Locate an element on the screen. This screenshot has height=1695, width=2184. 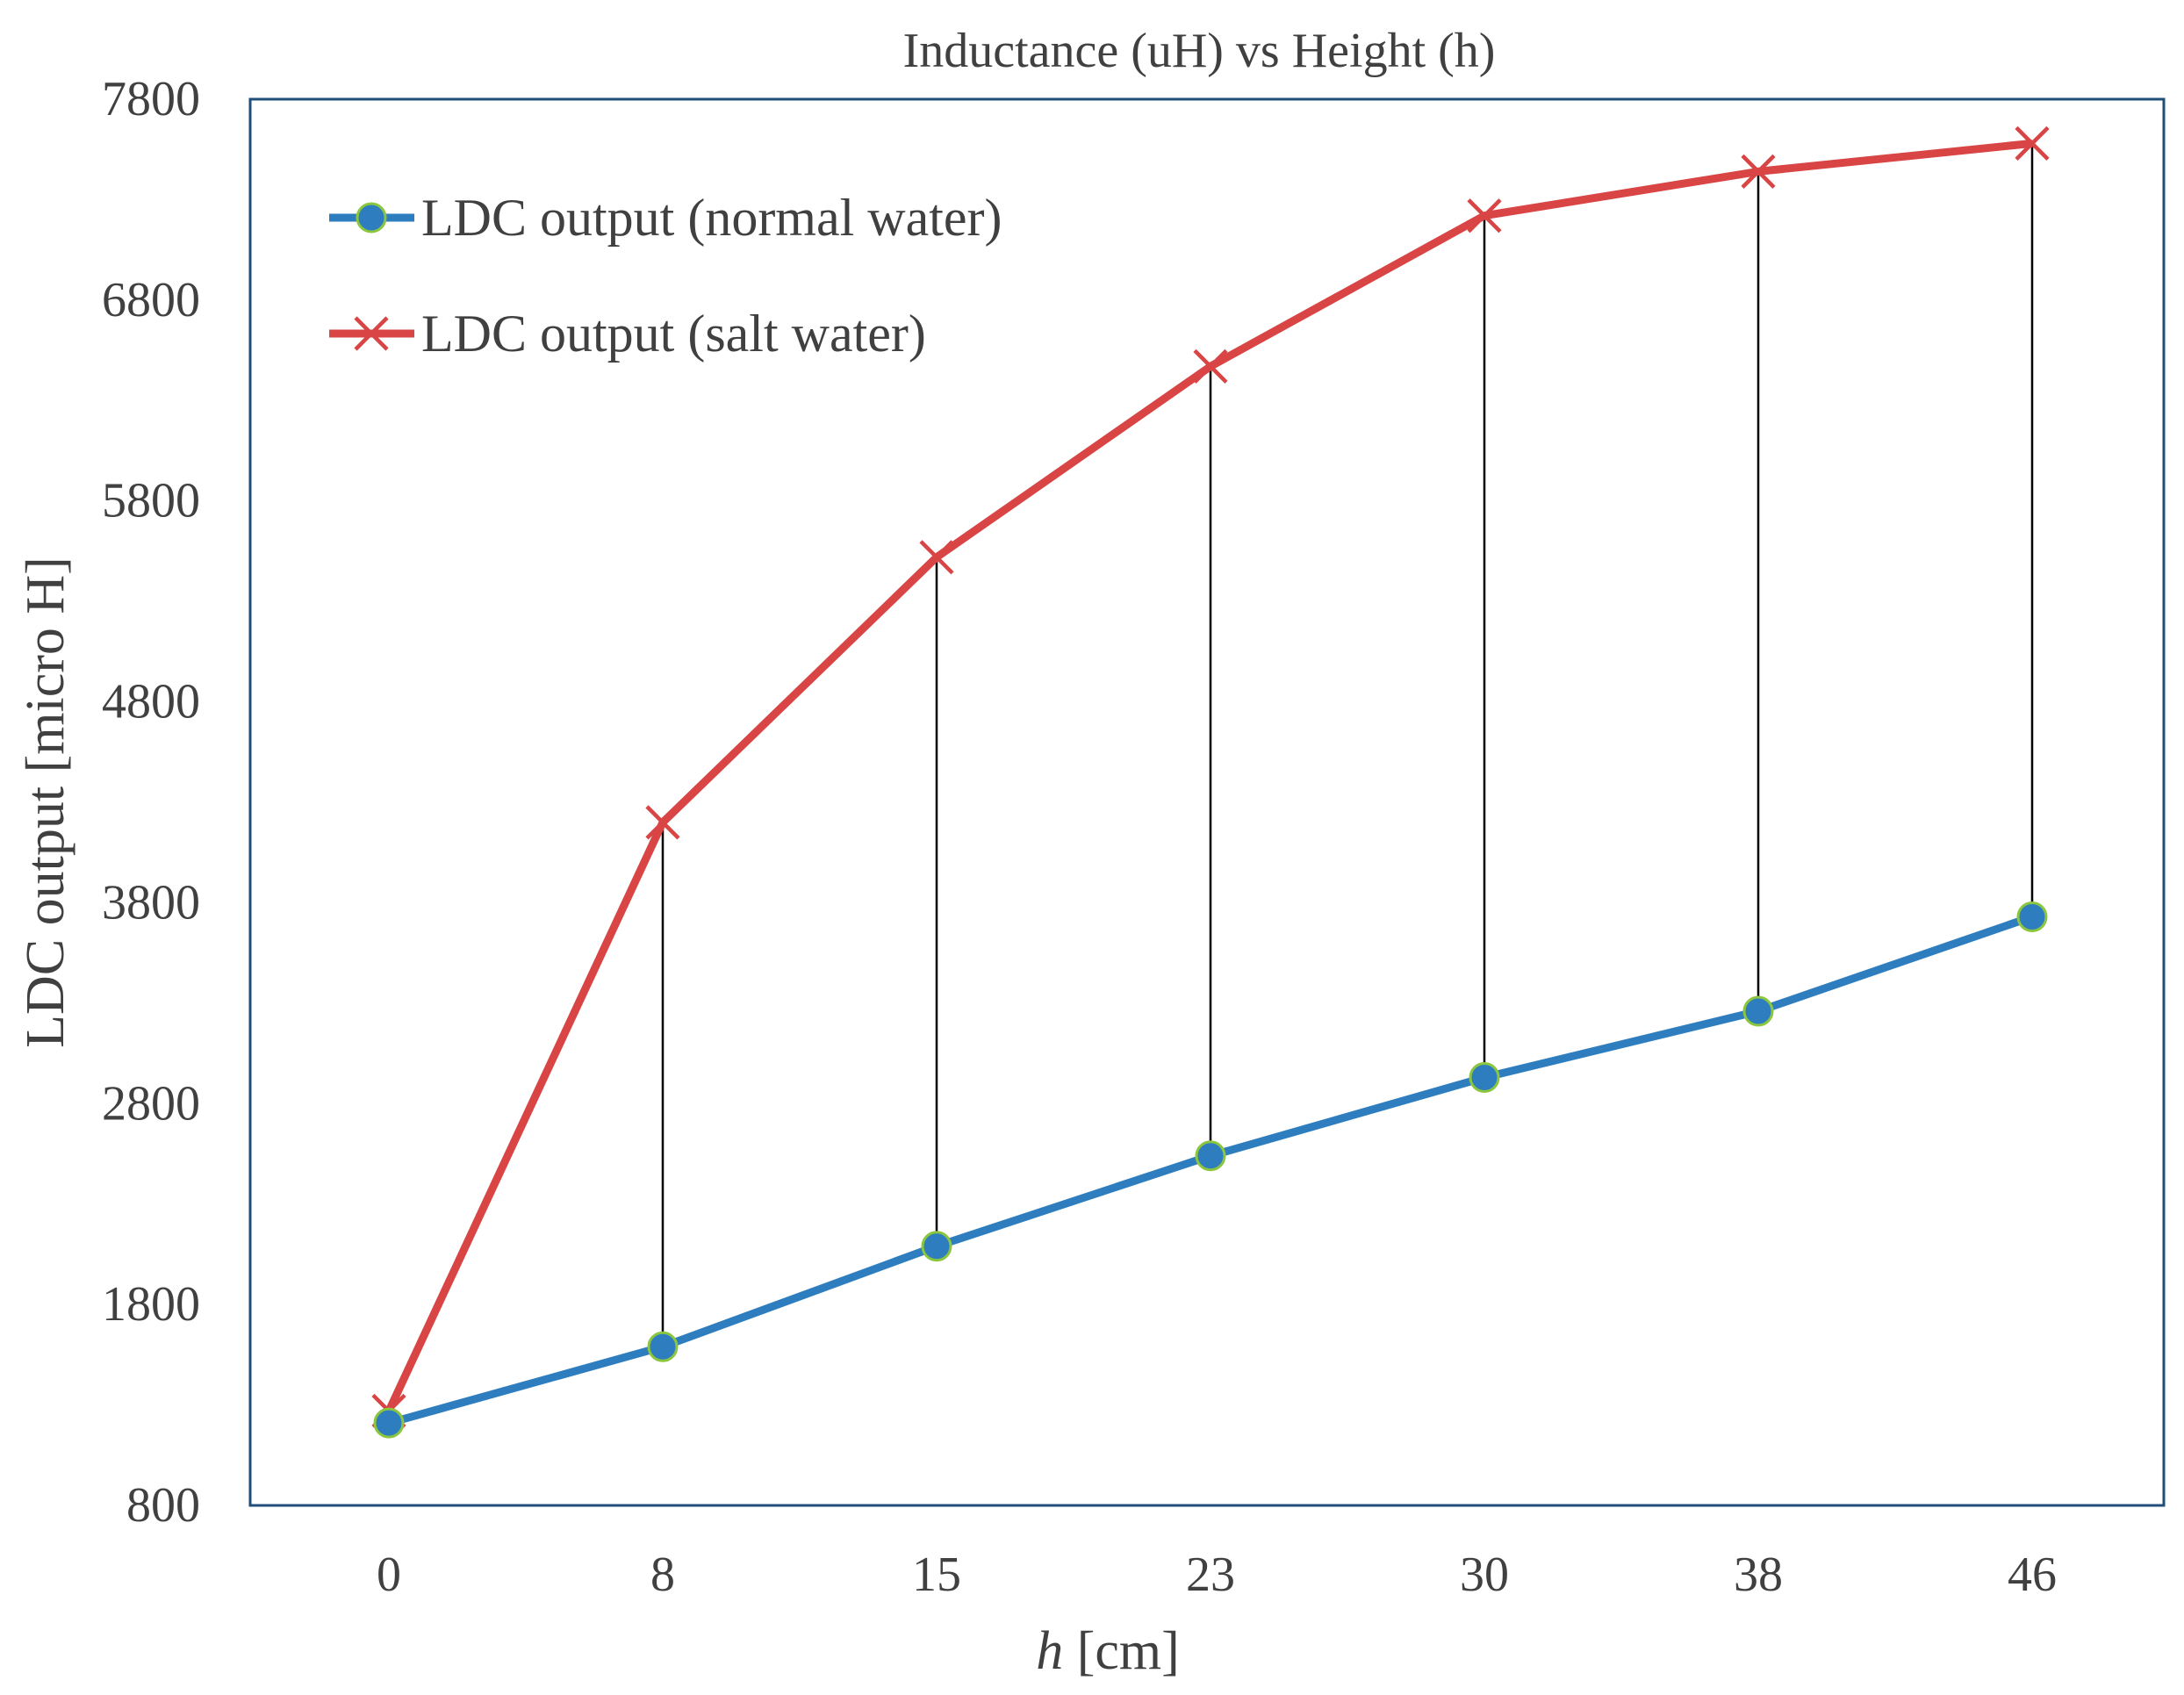
chart-title: Inductance (uH) vs Height (h) is located at coordinates (1199, 51).